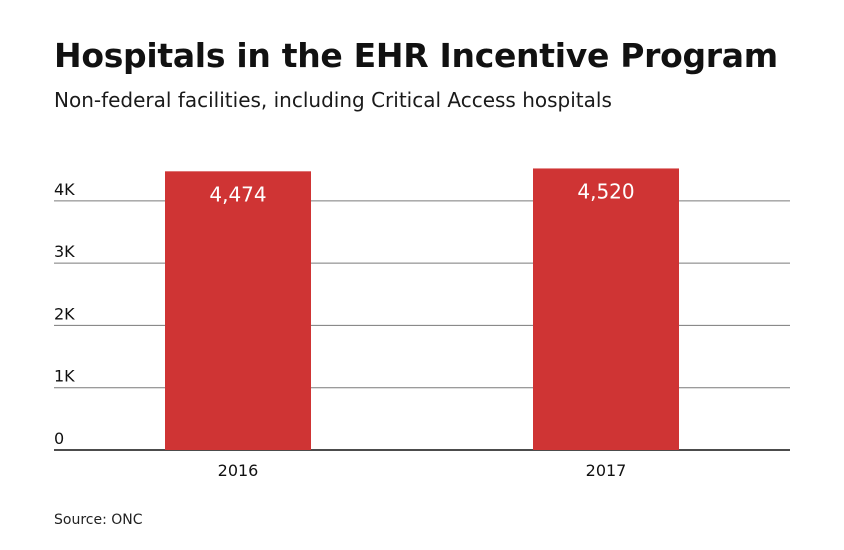 The height and width of the screenshot is (550, 844). Describe the element at coordinates (64, 376) in the screenshot. I see `y-tick-label: 1K` at that location.